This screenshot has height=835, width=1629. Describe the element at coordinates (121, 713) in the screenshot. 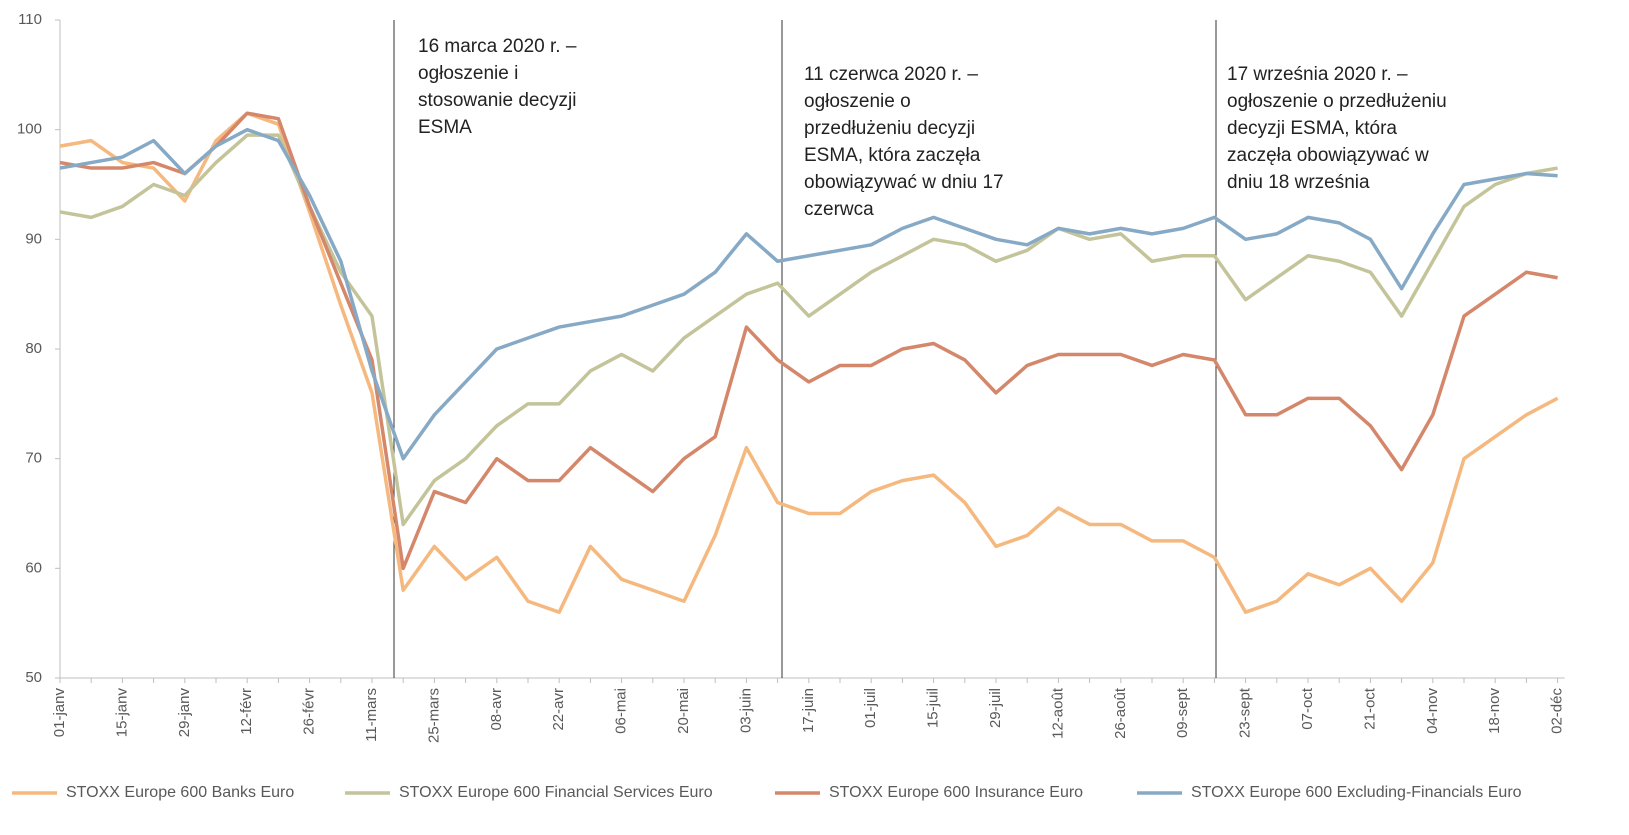

I see `x-tick-label: 15-janv` at that location.